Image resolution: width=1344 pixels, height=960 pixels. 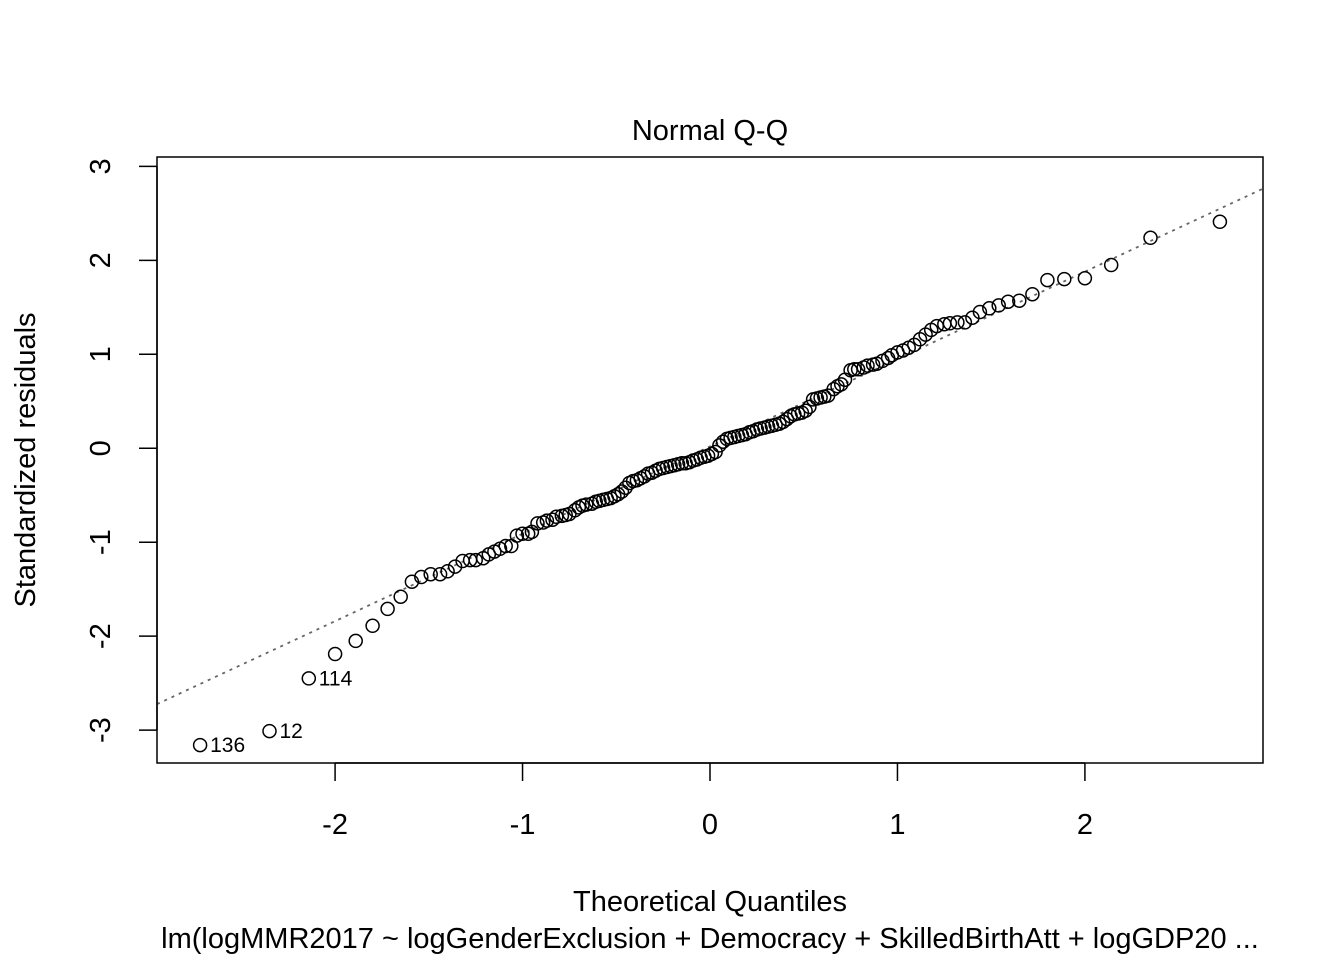 What do you see at coordinates (1085, 825) in the screenshot?
I see `x-tick-label: 2` at bounding box center [1085, 825].